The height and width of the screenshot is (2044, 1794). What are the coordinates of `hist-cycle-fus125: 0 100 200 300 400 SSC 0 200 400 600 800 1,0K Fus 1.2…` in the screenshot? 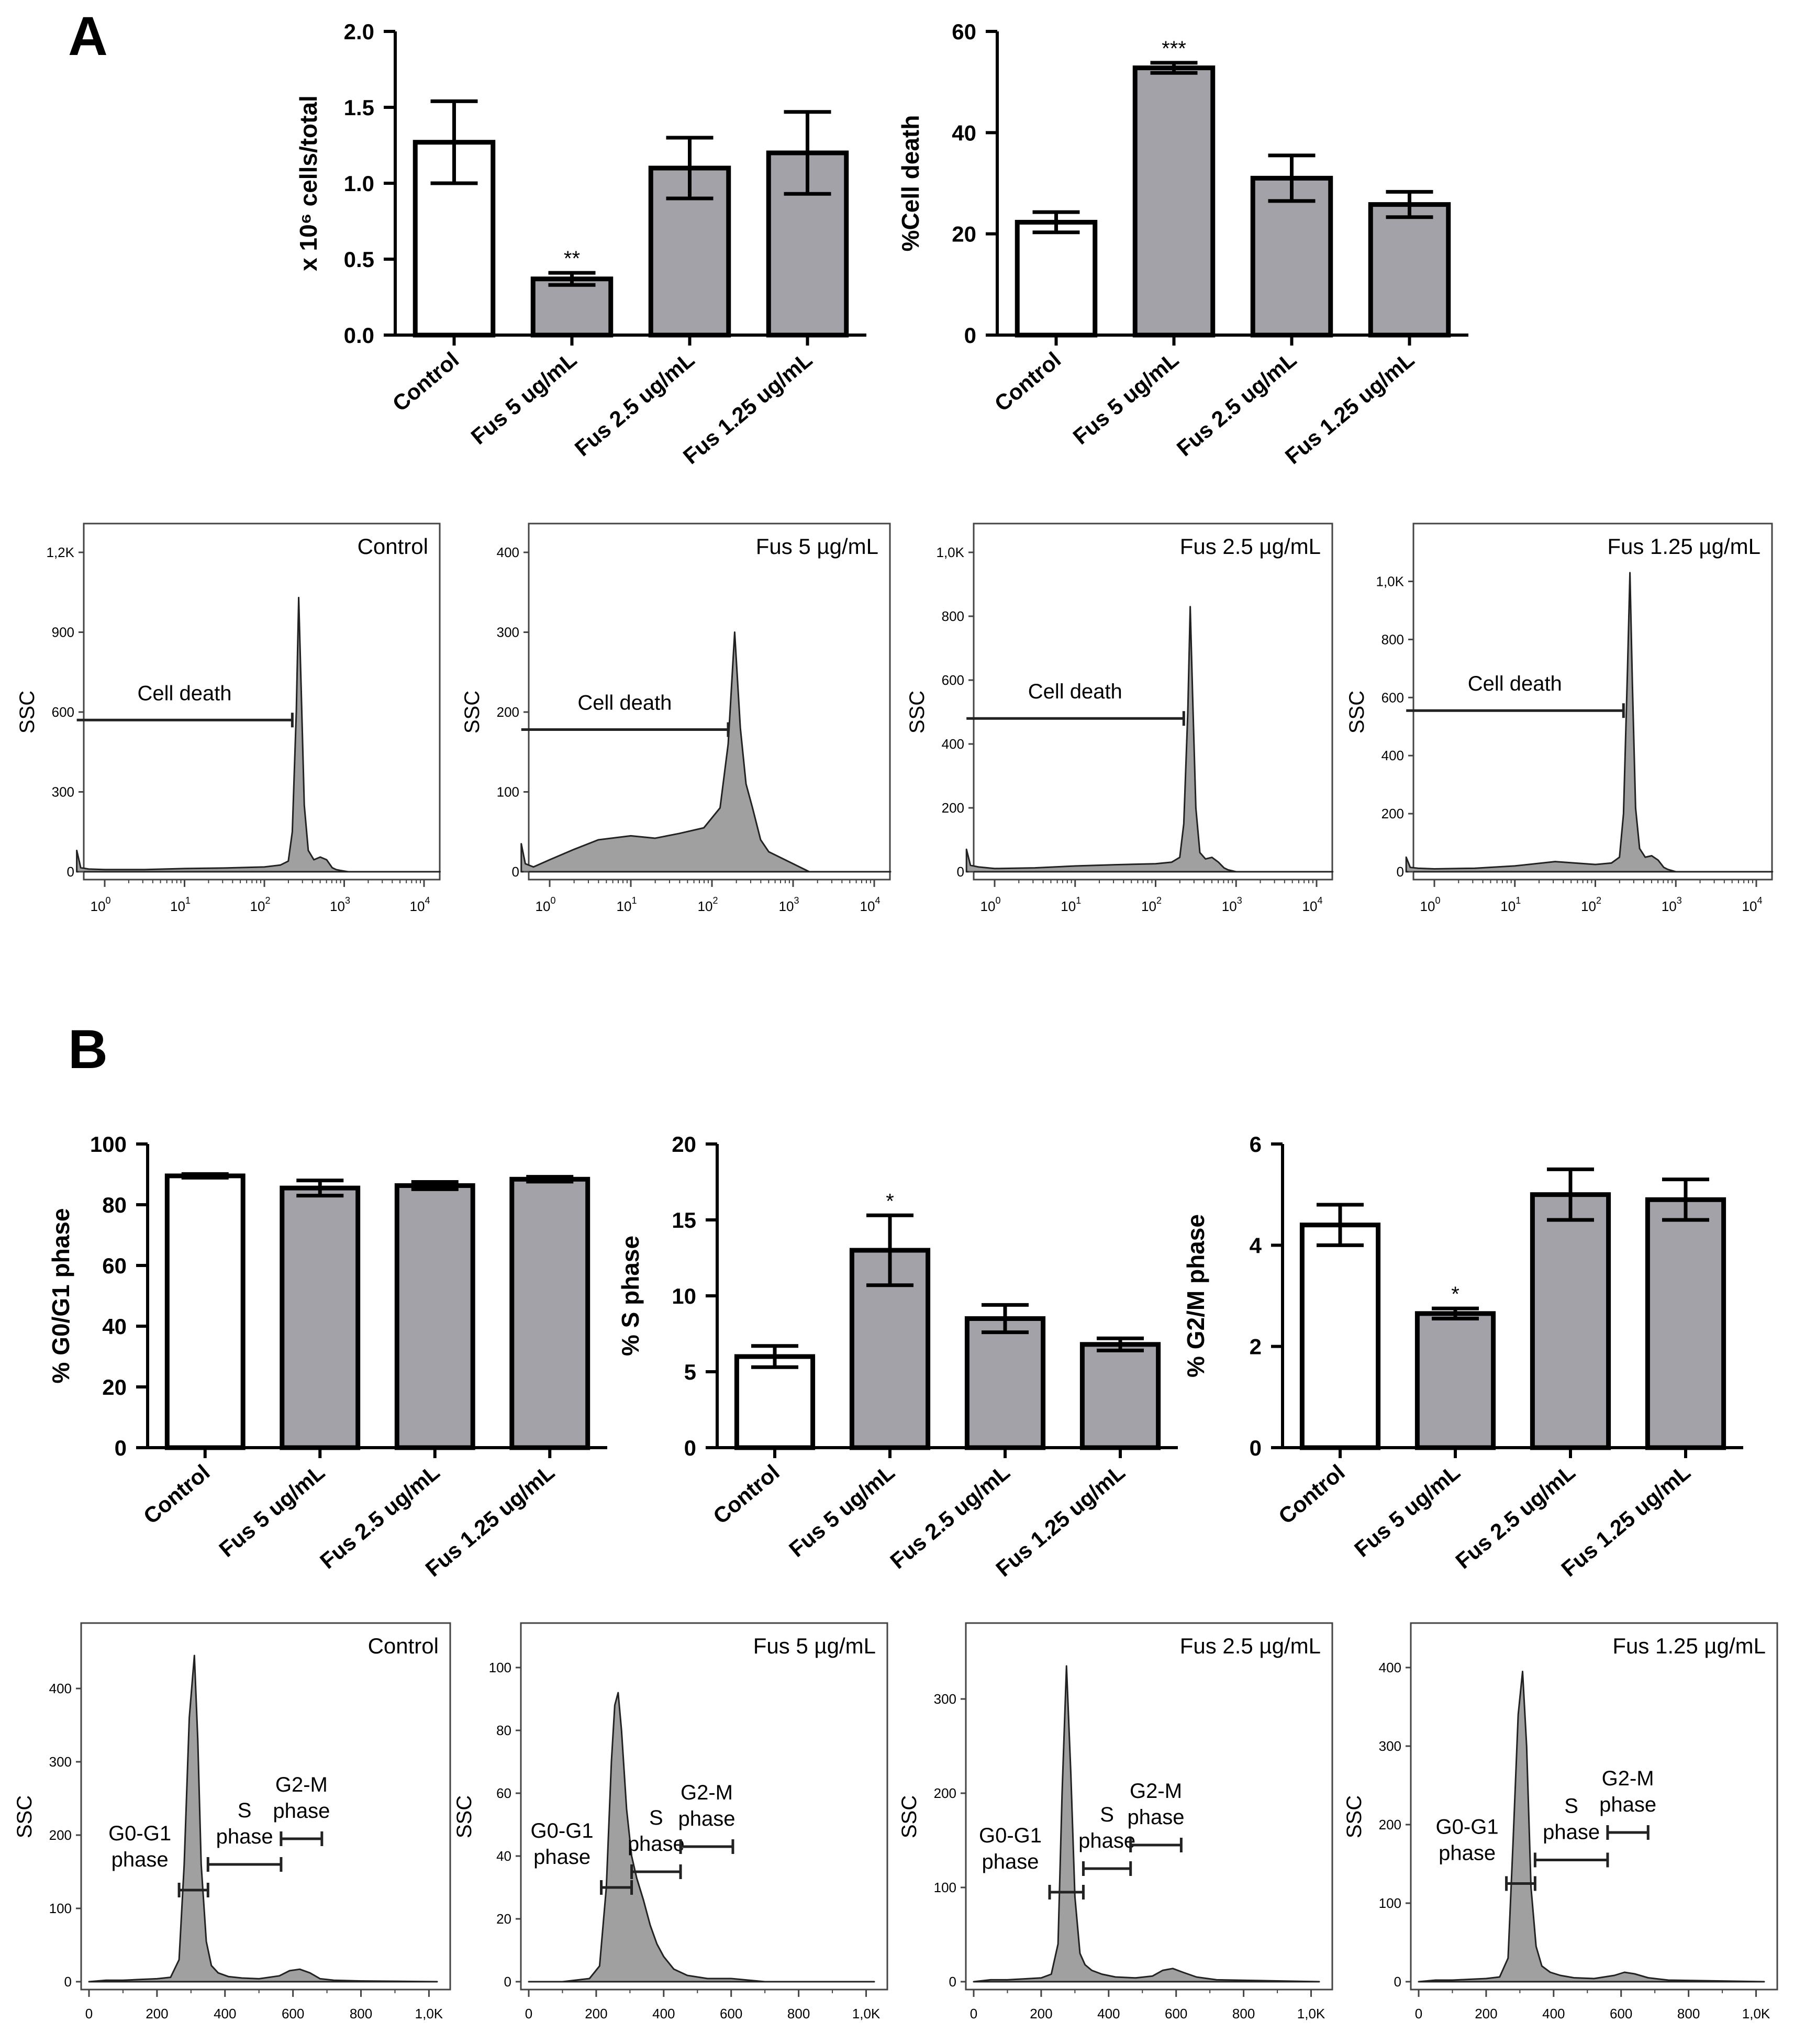 It's located at (1561, 1822).